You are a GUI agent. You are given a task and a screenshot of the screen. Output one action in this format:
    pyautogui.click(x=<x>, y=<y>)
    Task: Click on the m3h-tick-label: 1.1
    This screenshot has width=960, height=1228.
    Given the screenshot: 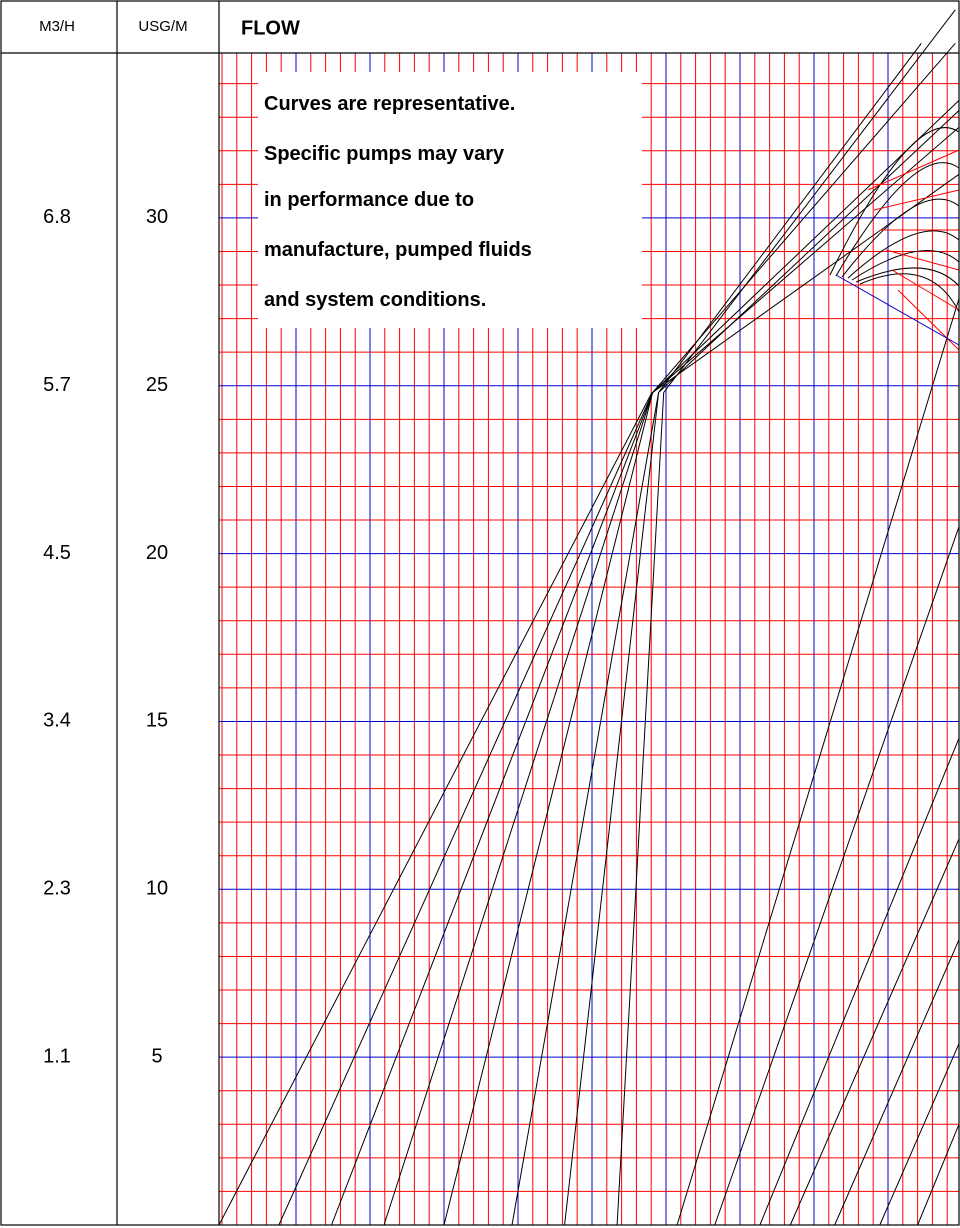 What is the action you would take?
    pyautogui.click(x=57, y=1056)
    